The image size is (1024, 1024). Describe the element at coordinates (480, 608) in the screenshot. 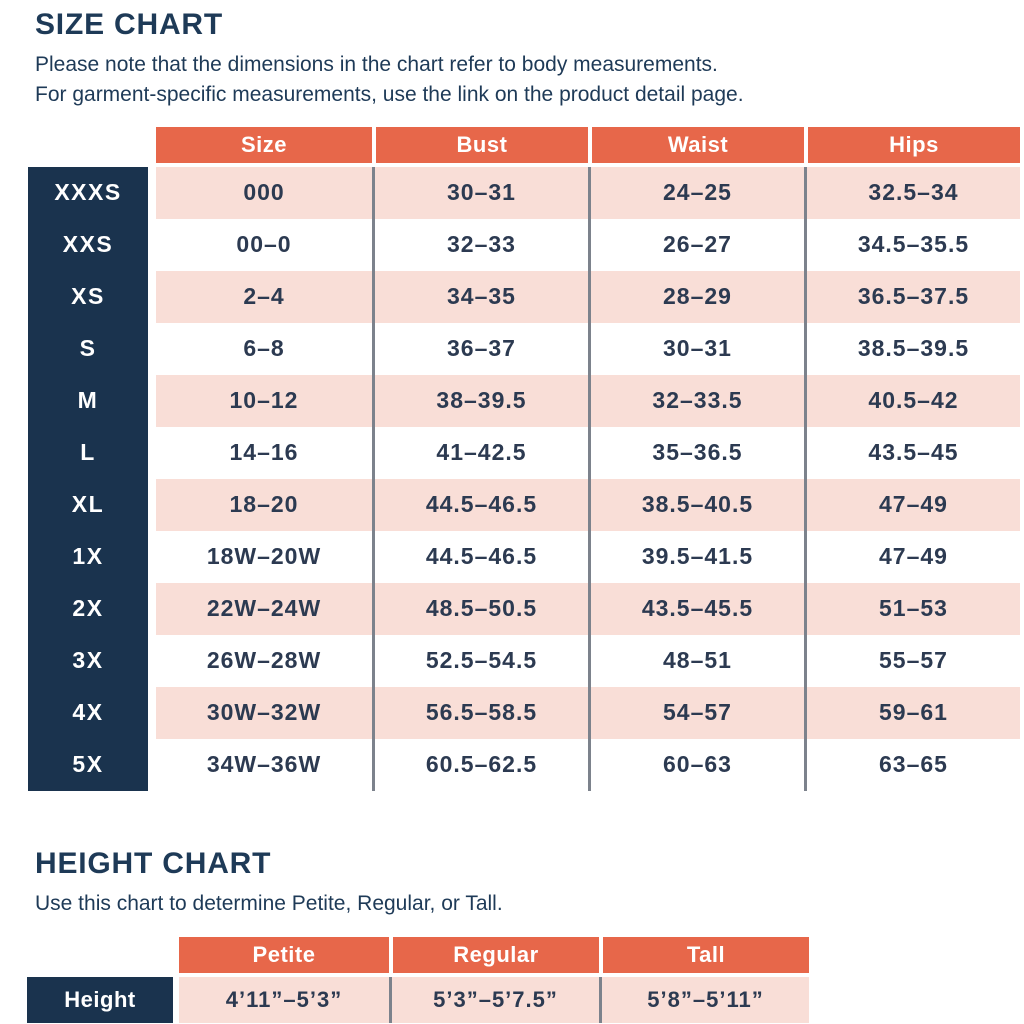

I see `bust-cell: 48.5–50.5` at that location.